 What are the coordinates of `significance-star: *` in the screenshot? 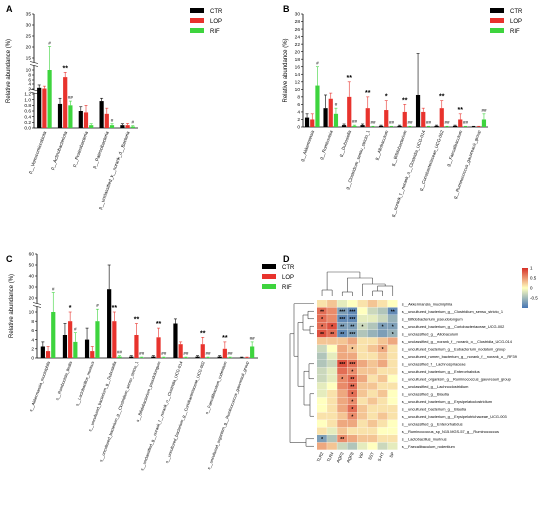 It's located at (70, 308).